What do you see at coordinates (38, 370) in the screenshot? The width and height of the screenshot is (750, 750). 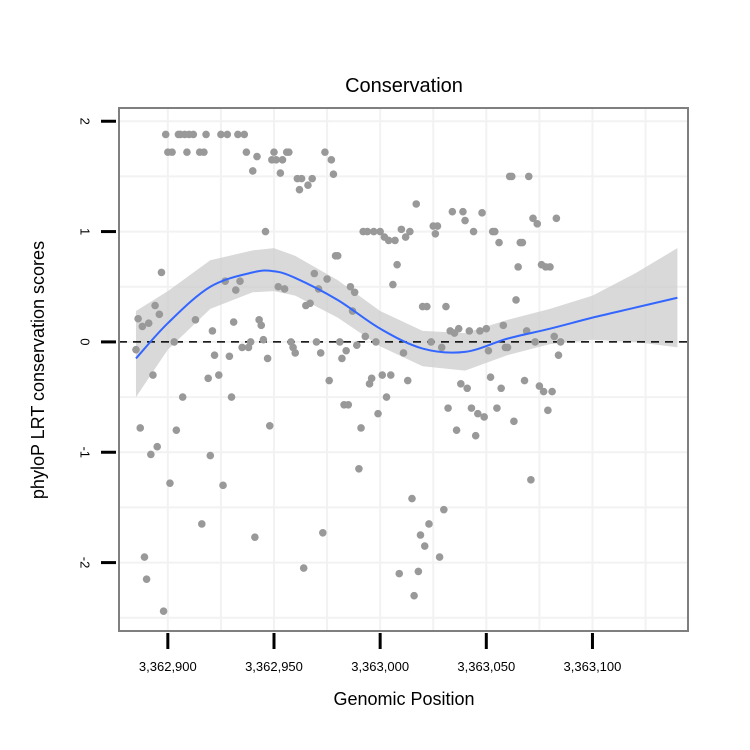 I see `y-axis-title: phyloP LRT conservation scores` at bounding box center [38, 370].